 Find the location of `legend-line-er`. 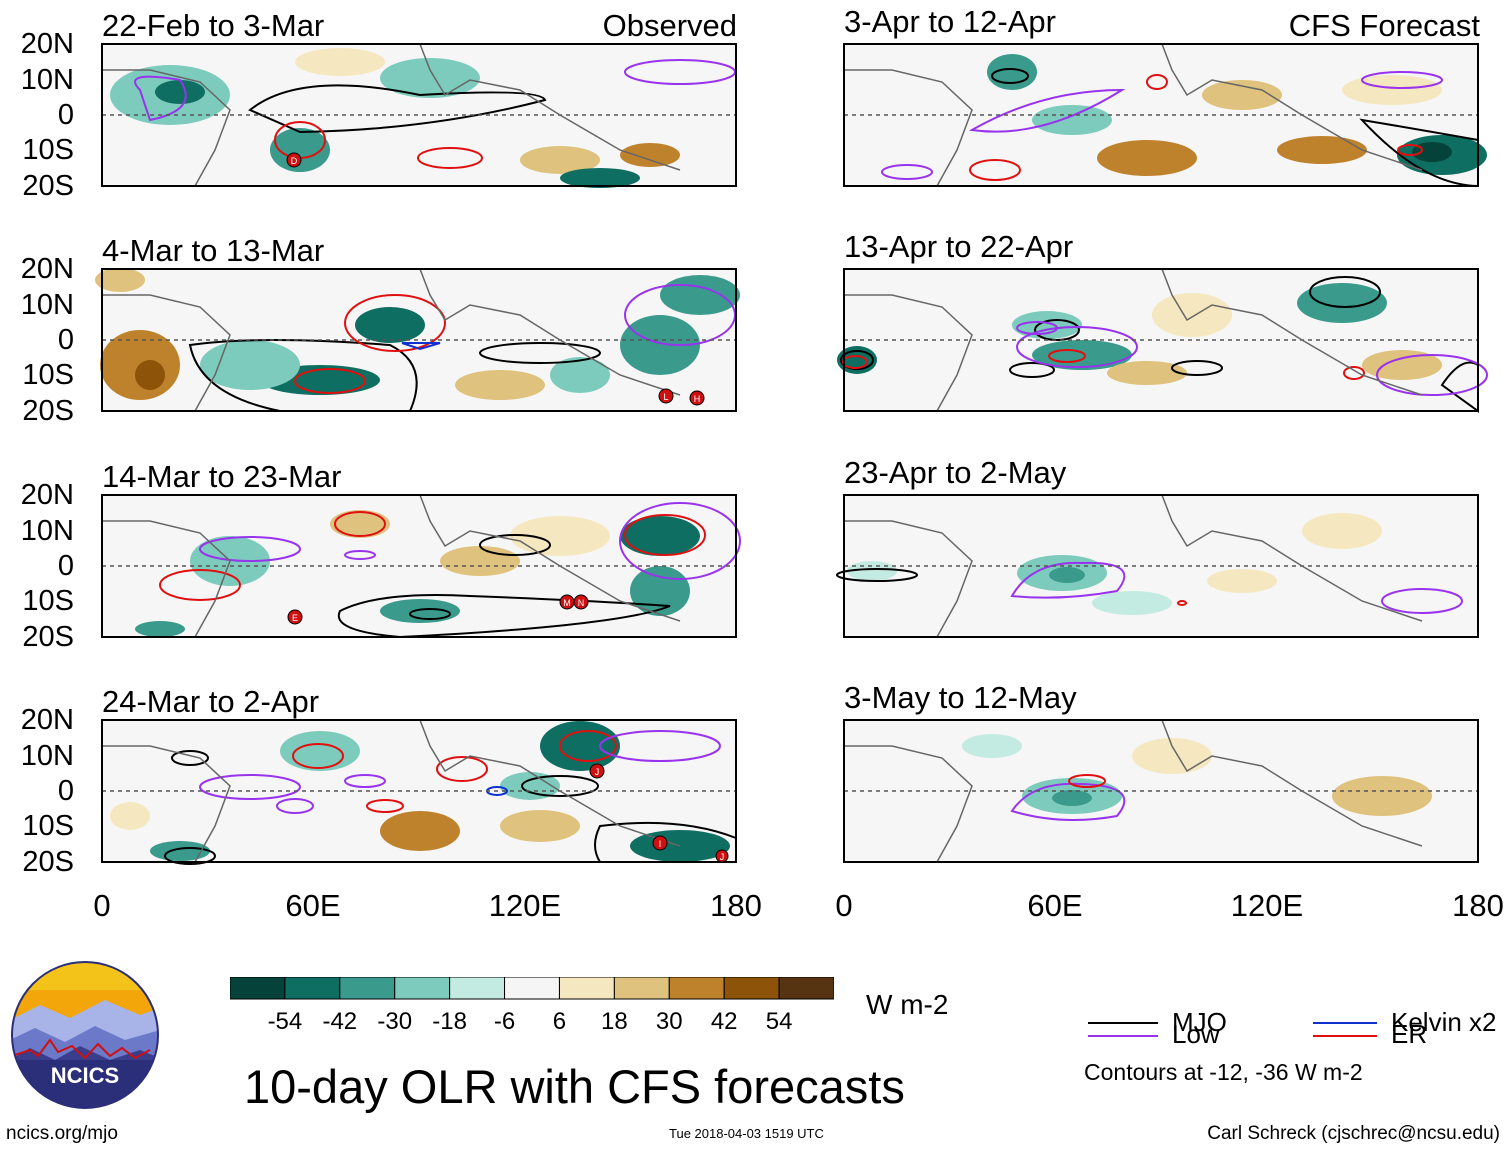

legend-line-er is located at coordinates (1345, 1036).